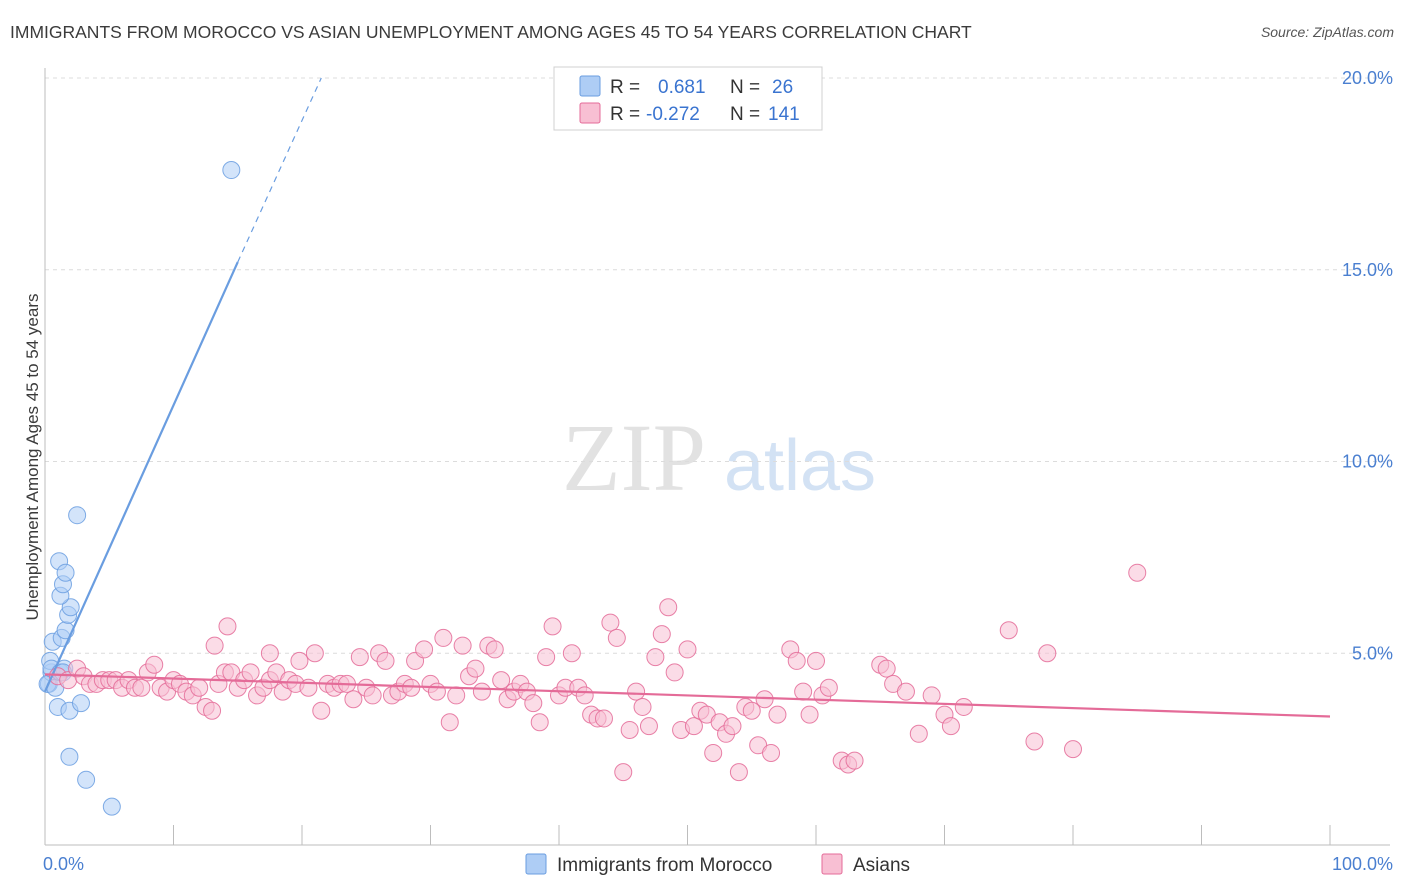 The width and height of the screenshot is (1406, 892). I want to click on source-label: Source: ZipAtlas.com, so click(1327, 32).